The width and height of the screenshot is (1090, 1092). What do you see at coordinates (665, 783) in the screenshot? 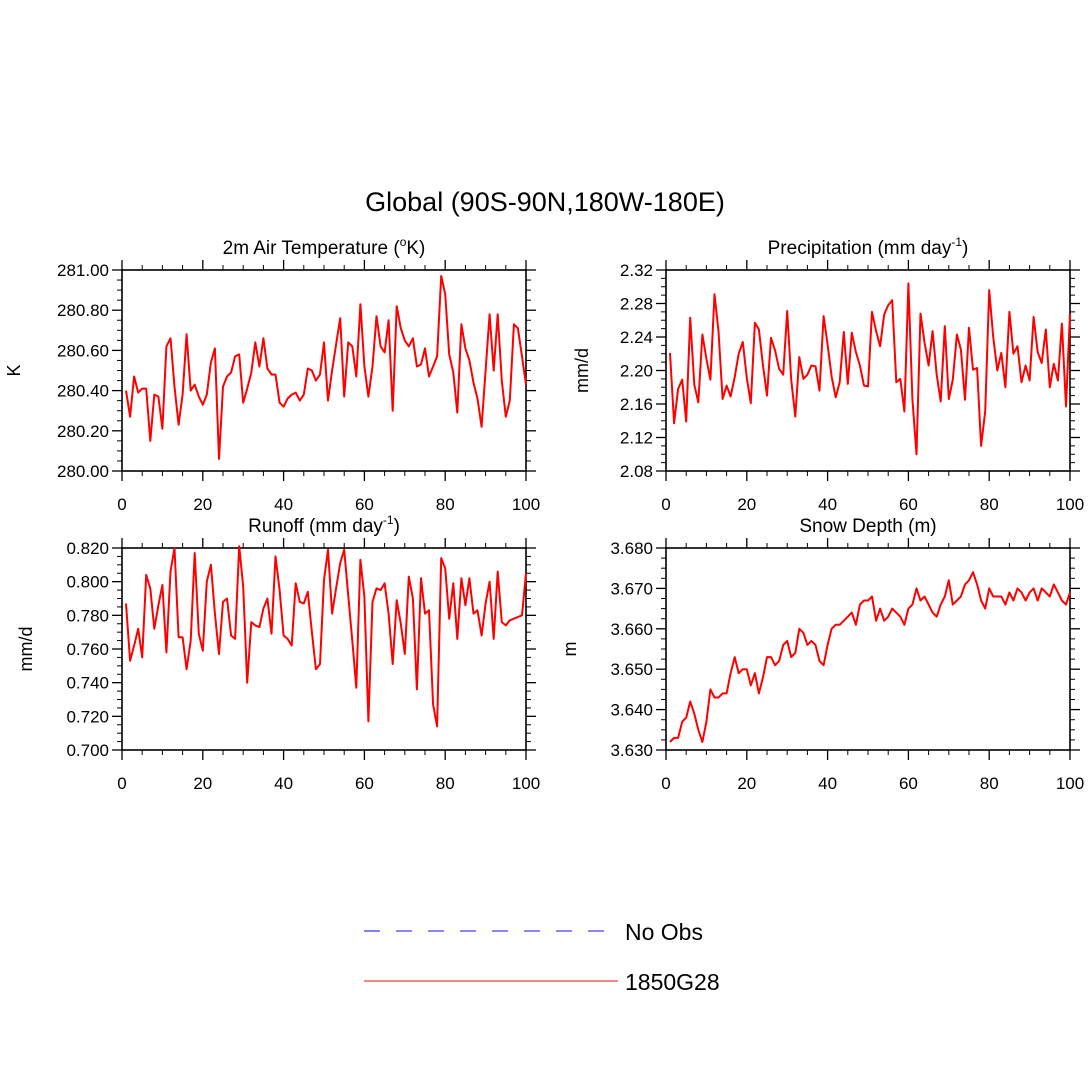
I see `snow-depth-x-tick-label: 0` at bounding box center [665, 783].